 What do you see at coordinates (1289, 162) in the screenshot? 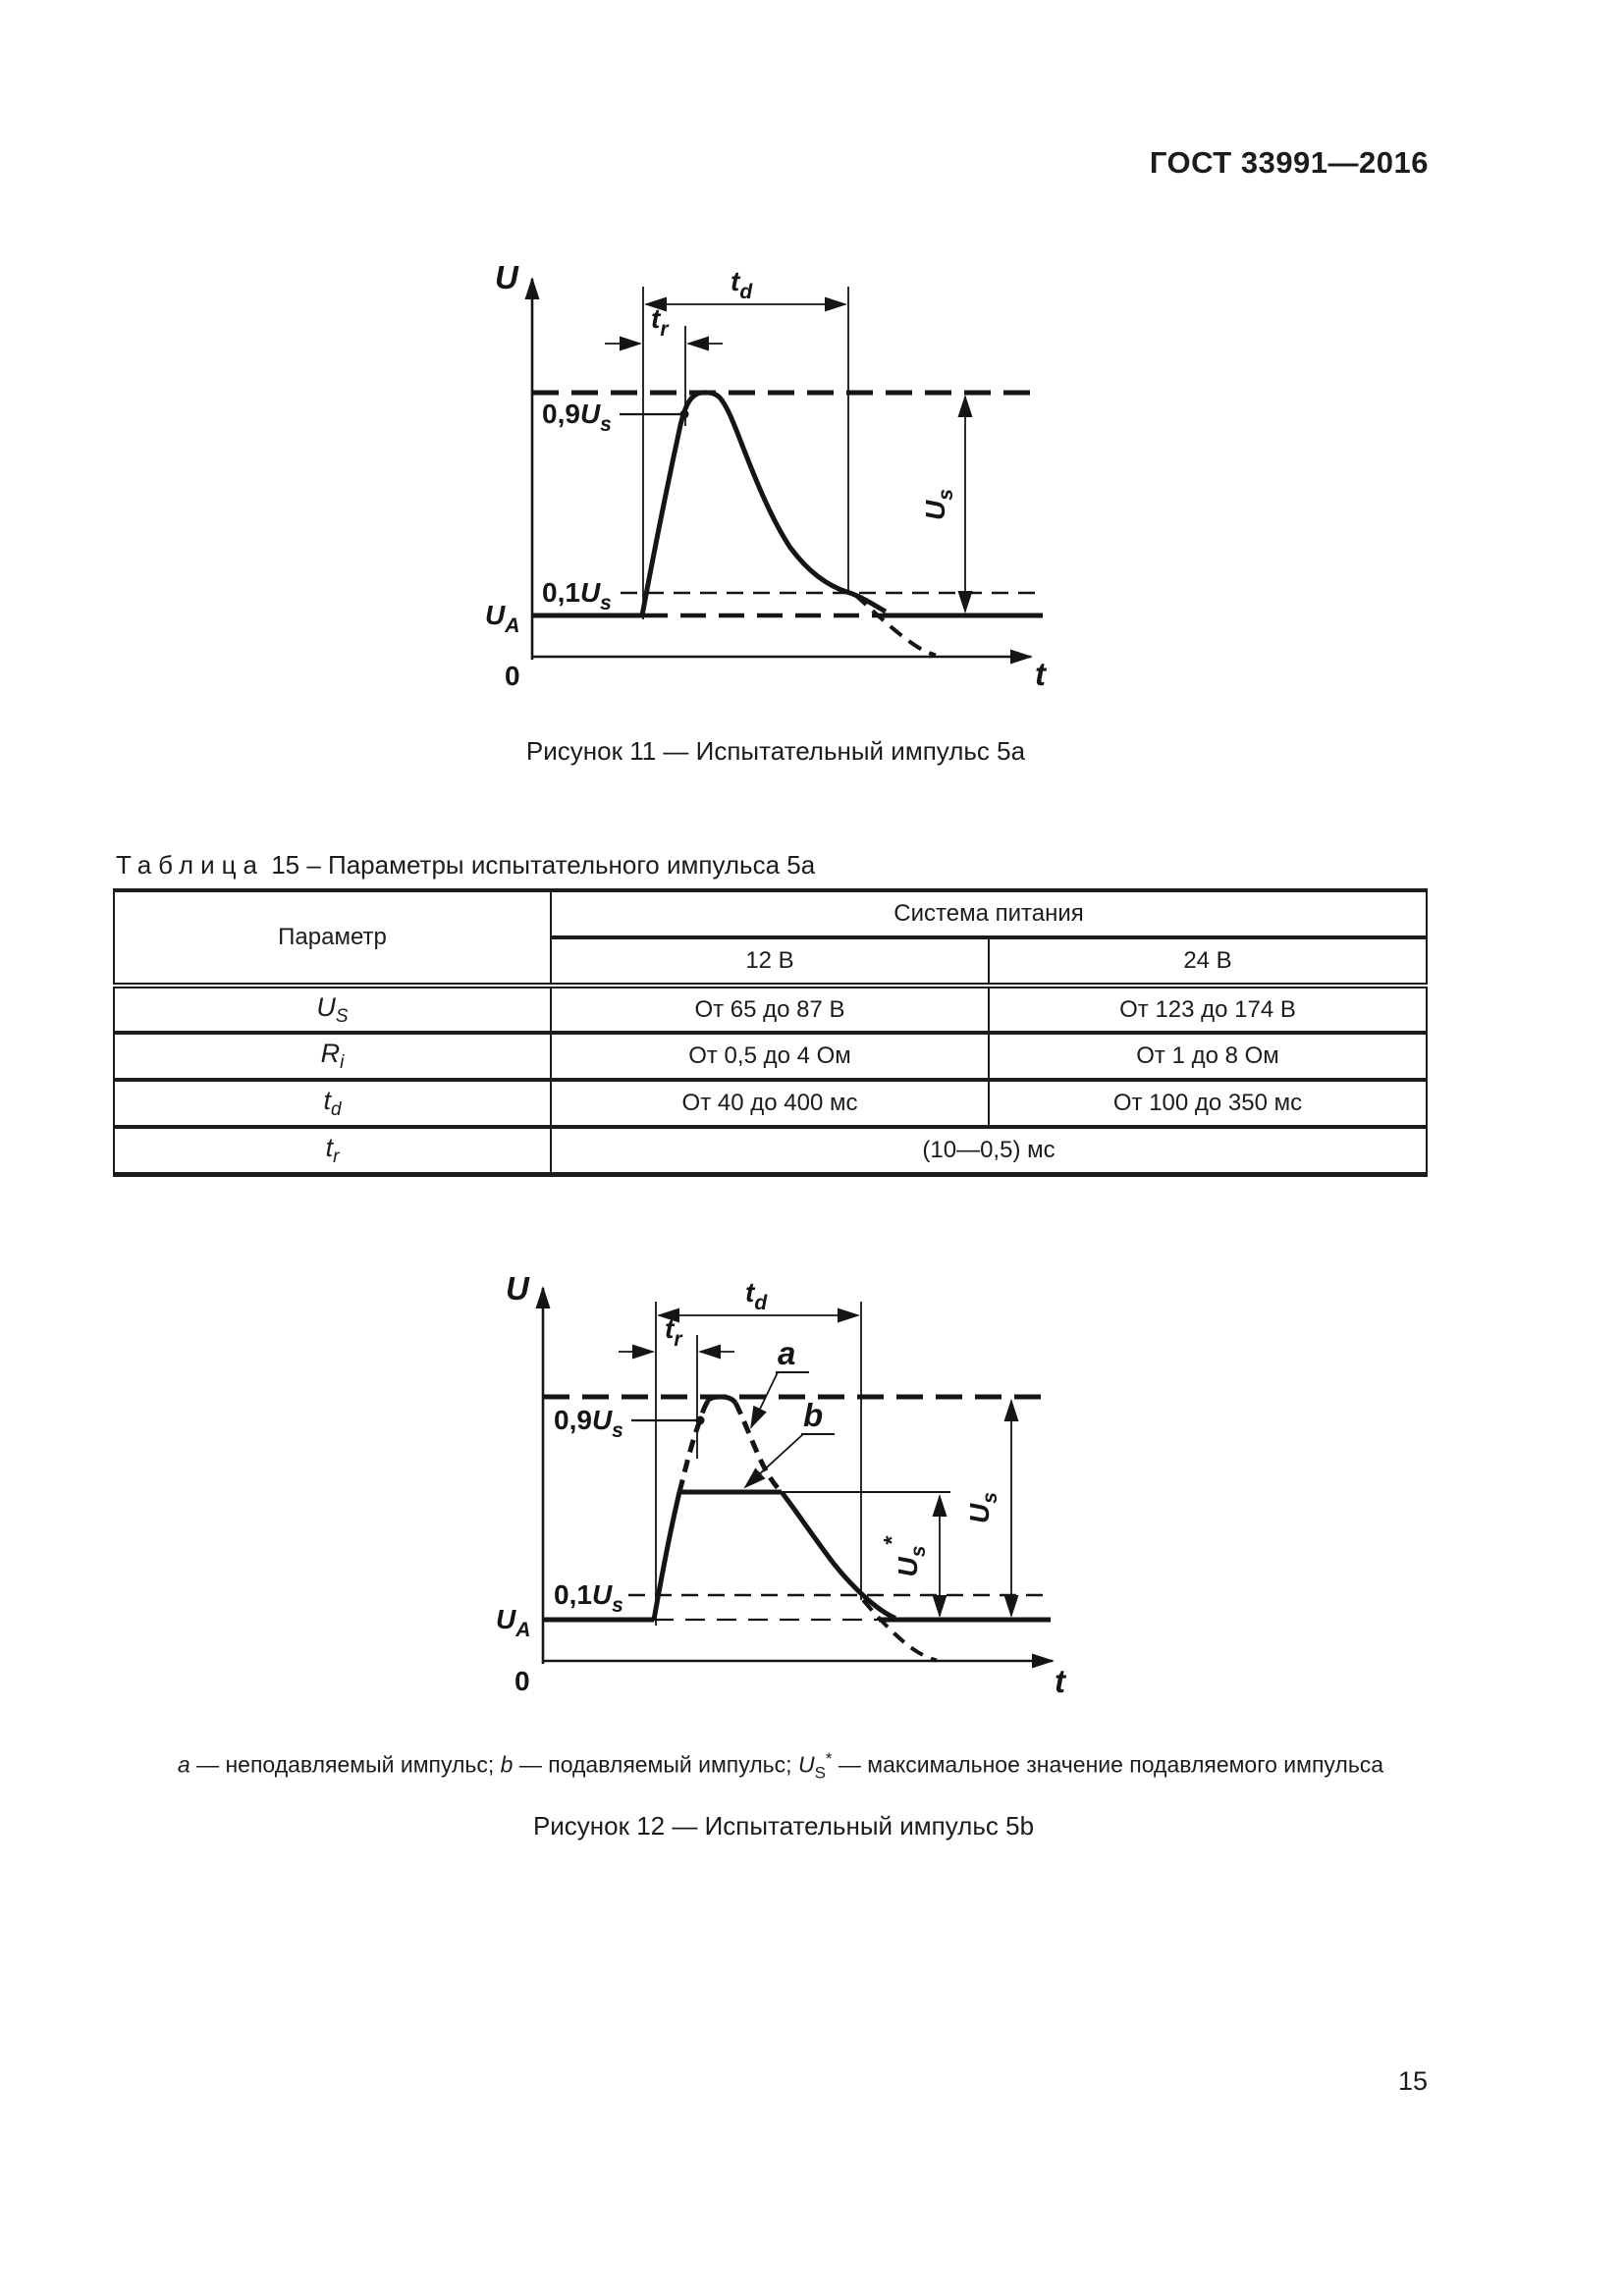
I see `document-header: ГОСТ 33991—2016` at bounding box center [1289, 162].